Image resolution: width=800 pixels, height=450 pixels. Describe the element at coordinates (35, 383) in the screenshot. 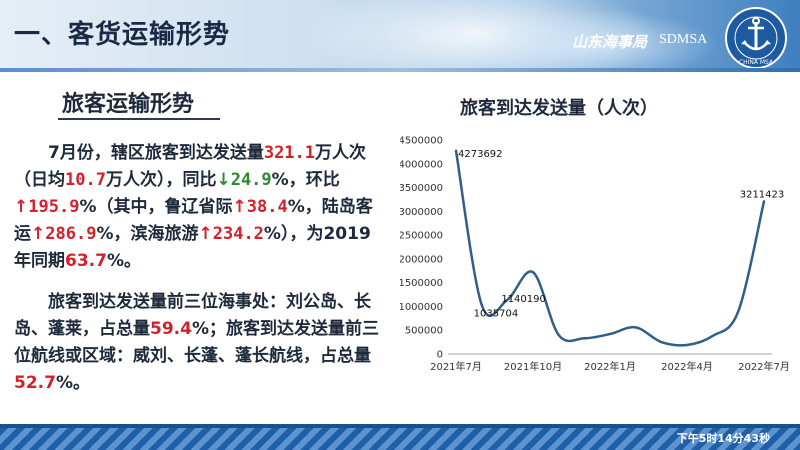

I see `value-top-routes-share: 52.7` at that location.